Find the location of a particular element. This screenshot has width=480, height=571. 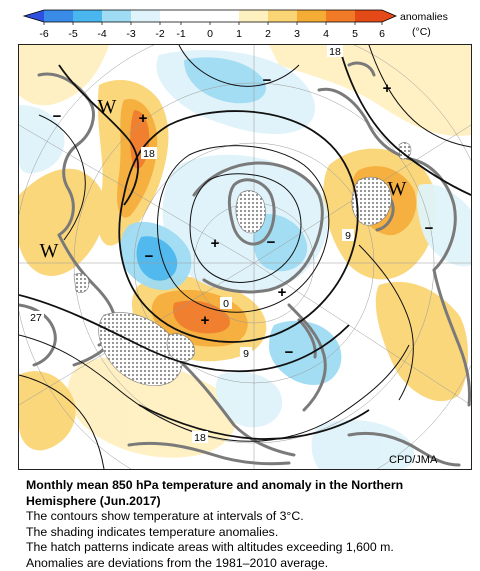

terrain-iran is located at coordinates (81, 282).